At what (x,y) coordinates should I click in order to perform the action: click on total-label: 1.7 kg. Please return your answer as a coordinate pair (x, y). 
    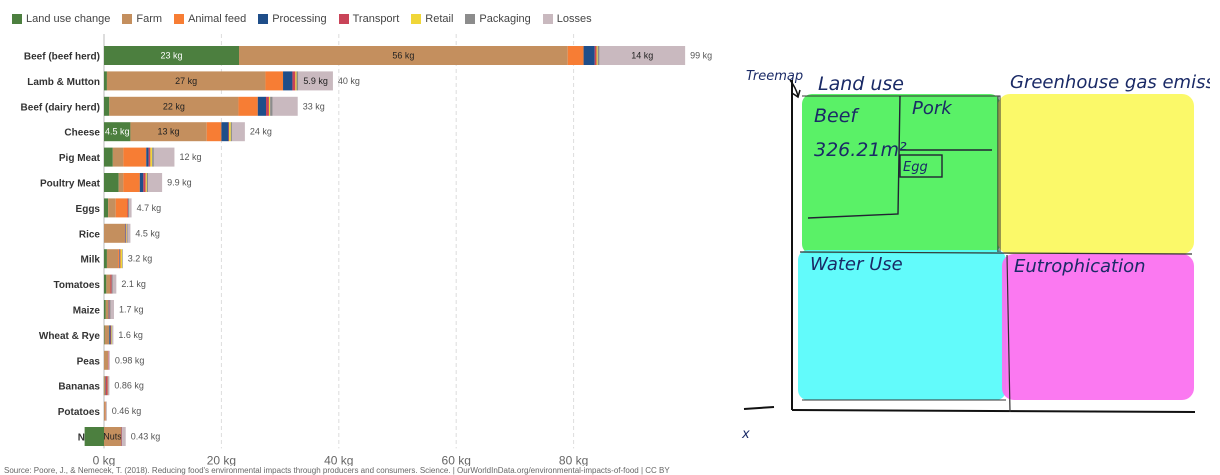
    Looking at the image, I should click on (131, 310).